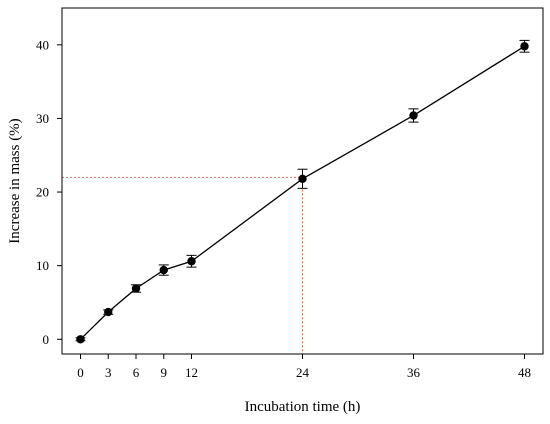  Describe the element at coordinates (414, 372) in the screenshot. I see `x-tick-label: 36` at that location.